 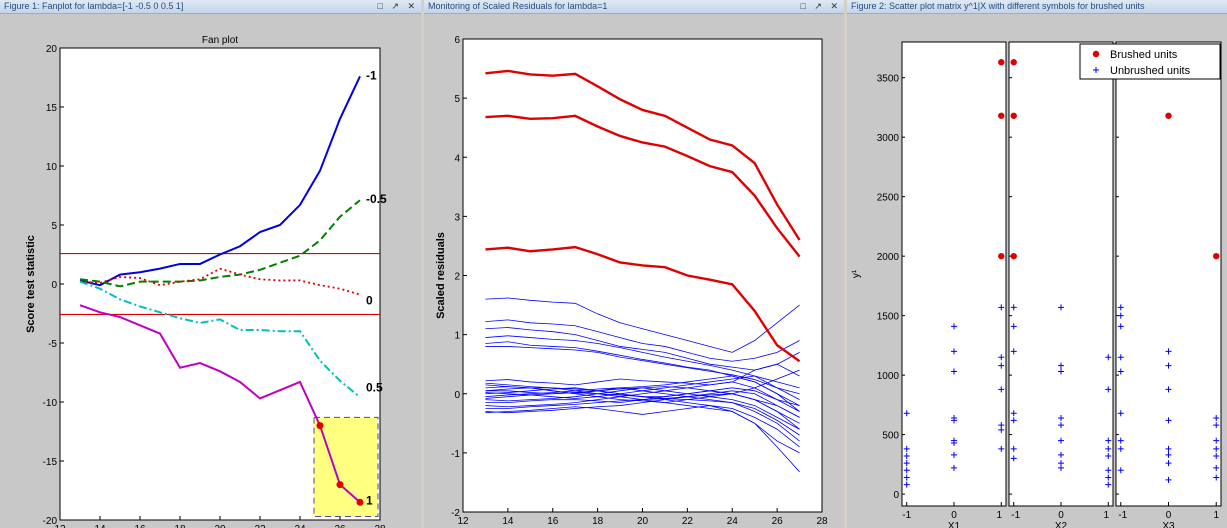 What do you see at coordinates (888, 198) in the screenshot?
I see `y-tick-label: 2500` at bounding box center [888, 198].